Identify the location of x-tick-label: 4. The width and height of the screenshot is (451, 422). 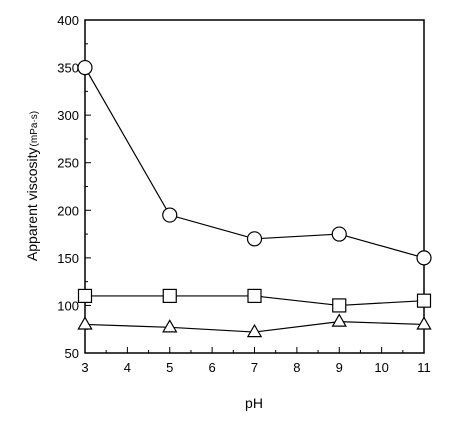
(127, 367).